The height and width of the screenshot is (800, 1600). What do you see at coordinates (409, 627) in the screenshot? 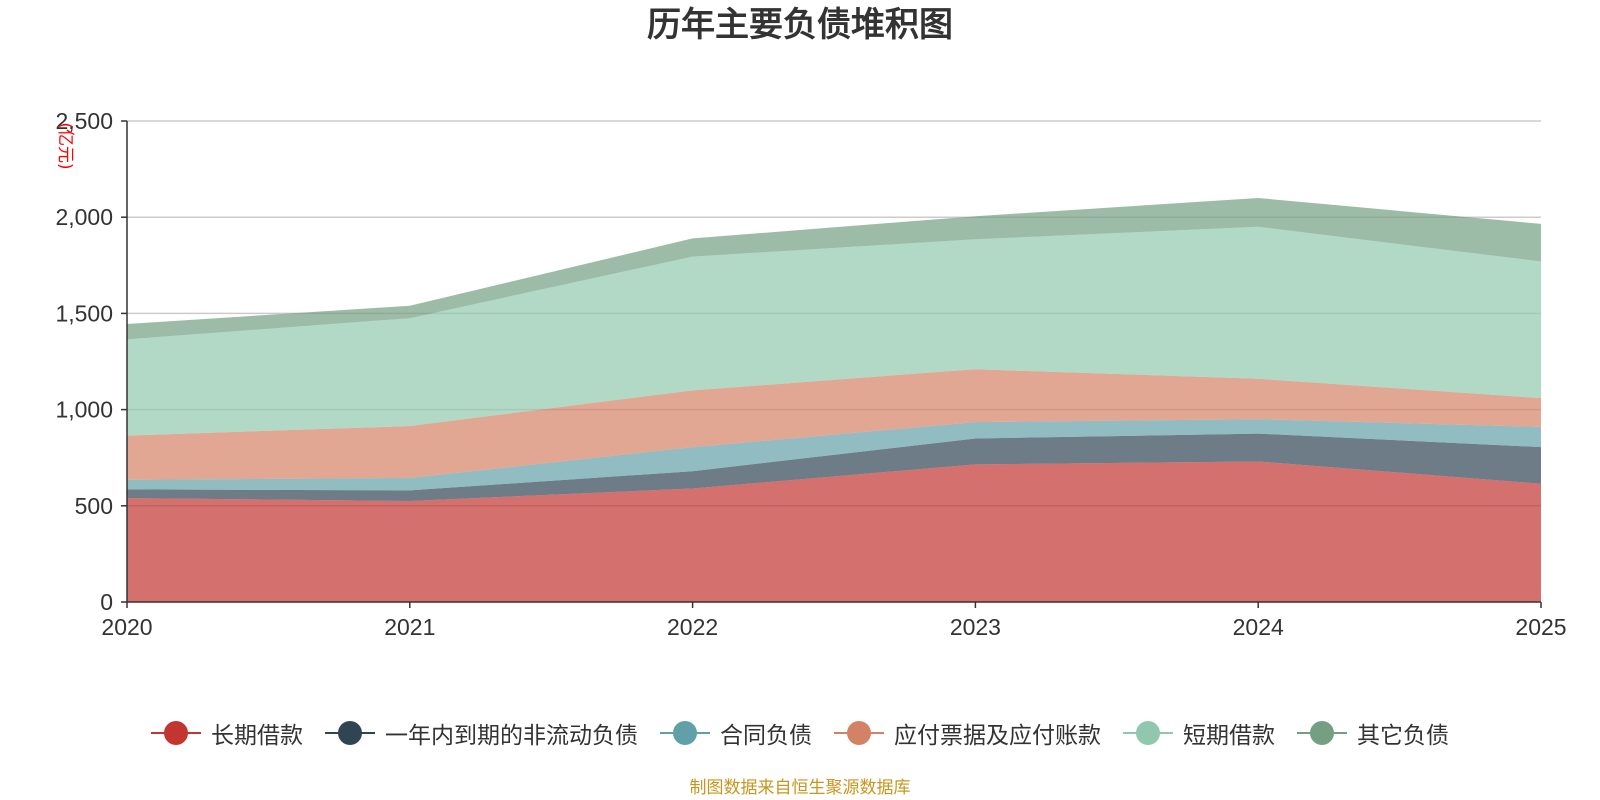
I see `x-tick-label: 2021` at bounding box center [409, 627].